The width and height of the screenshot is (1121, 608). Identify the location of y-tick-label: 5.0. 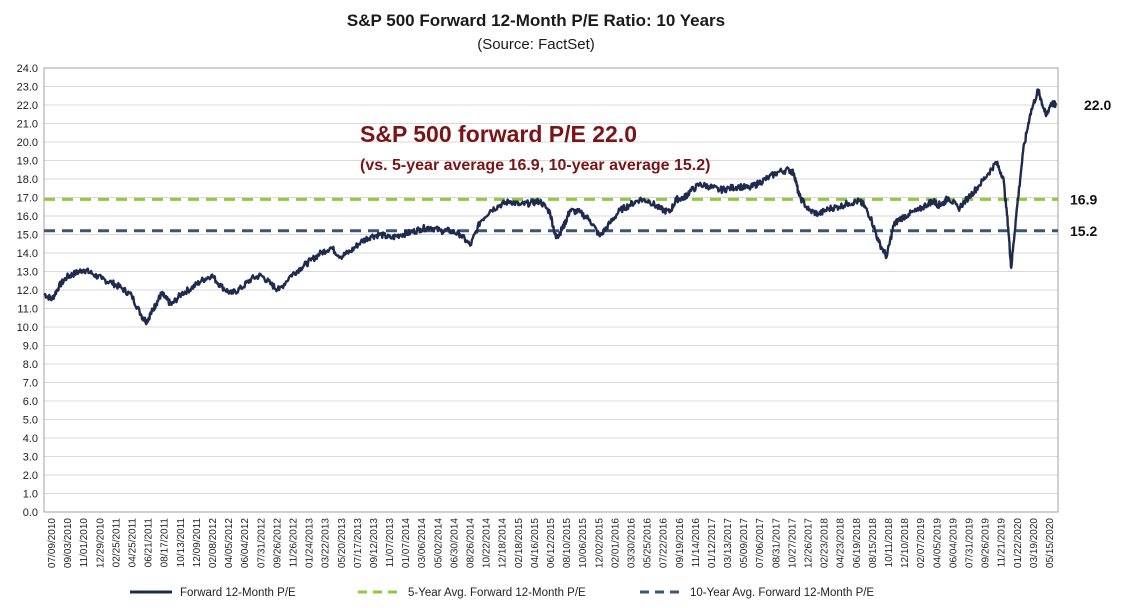
(30, 421).